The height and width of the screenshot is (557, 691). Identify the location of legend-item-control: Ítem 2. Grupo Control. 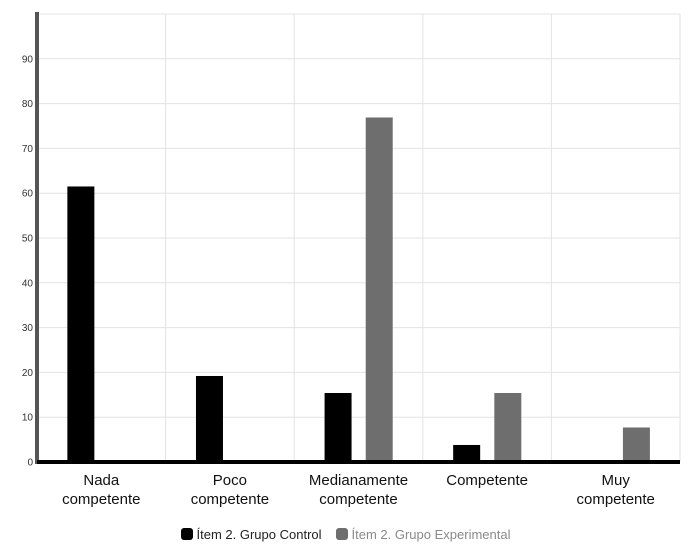
(251, 534).